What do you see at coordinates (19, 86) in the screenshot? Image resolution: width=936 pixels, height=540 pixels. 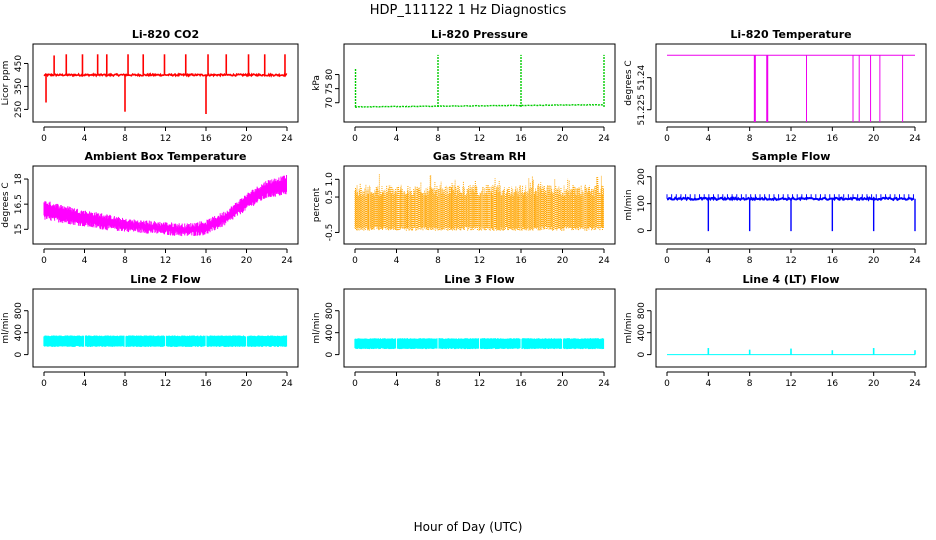 I see `y-tick-label: 350` at bounding box center [19, 86].